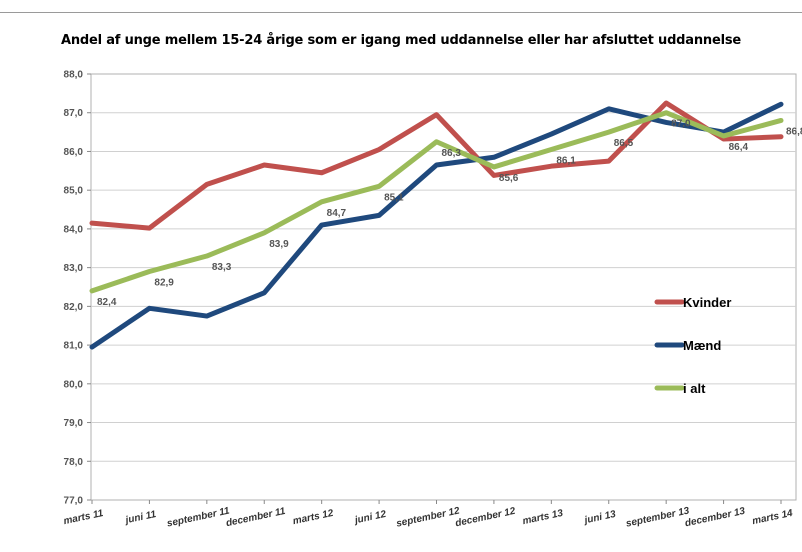  I want to click on data-label: 82,9, so click(164, 283).